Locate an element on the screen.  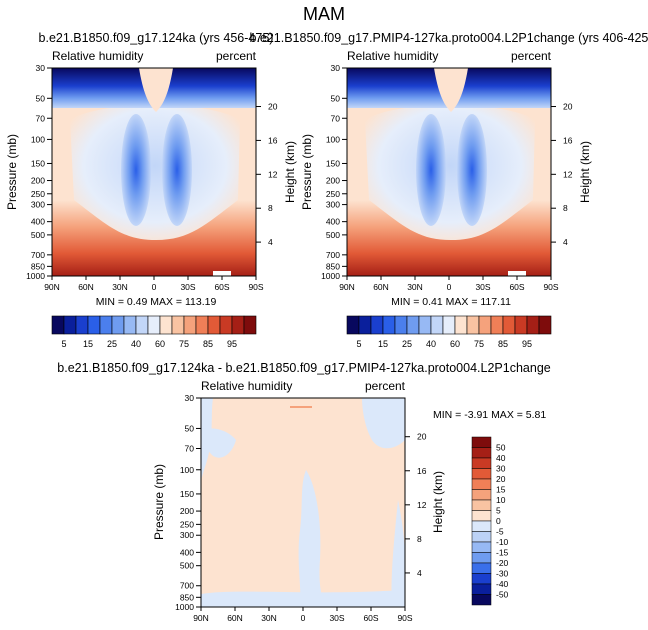
lat-tick-label: 0 is located at coordinates (154, 287).